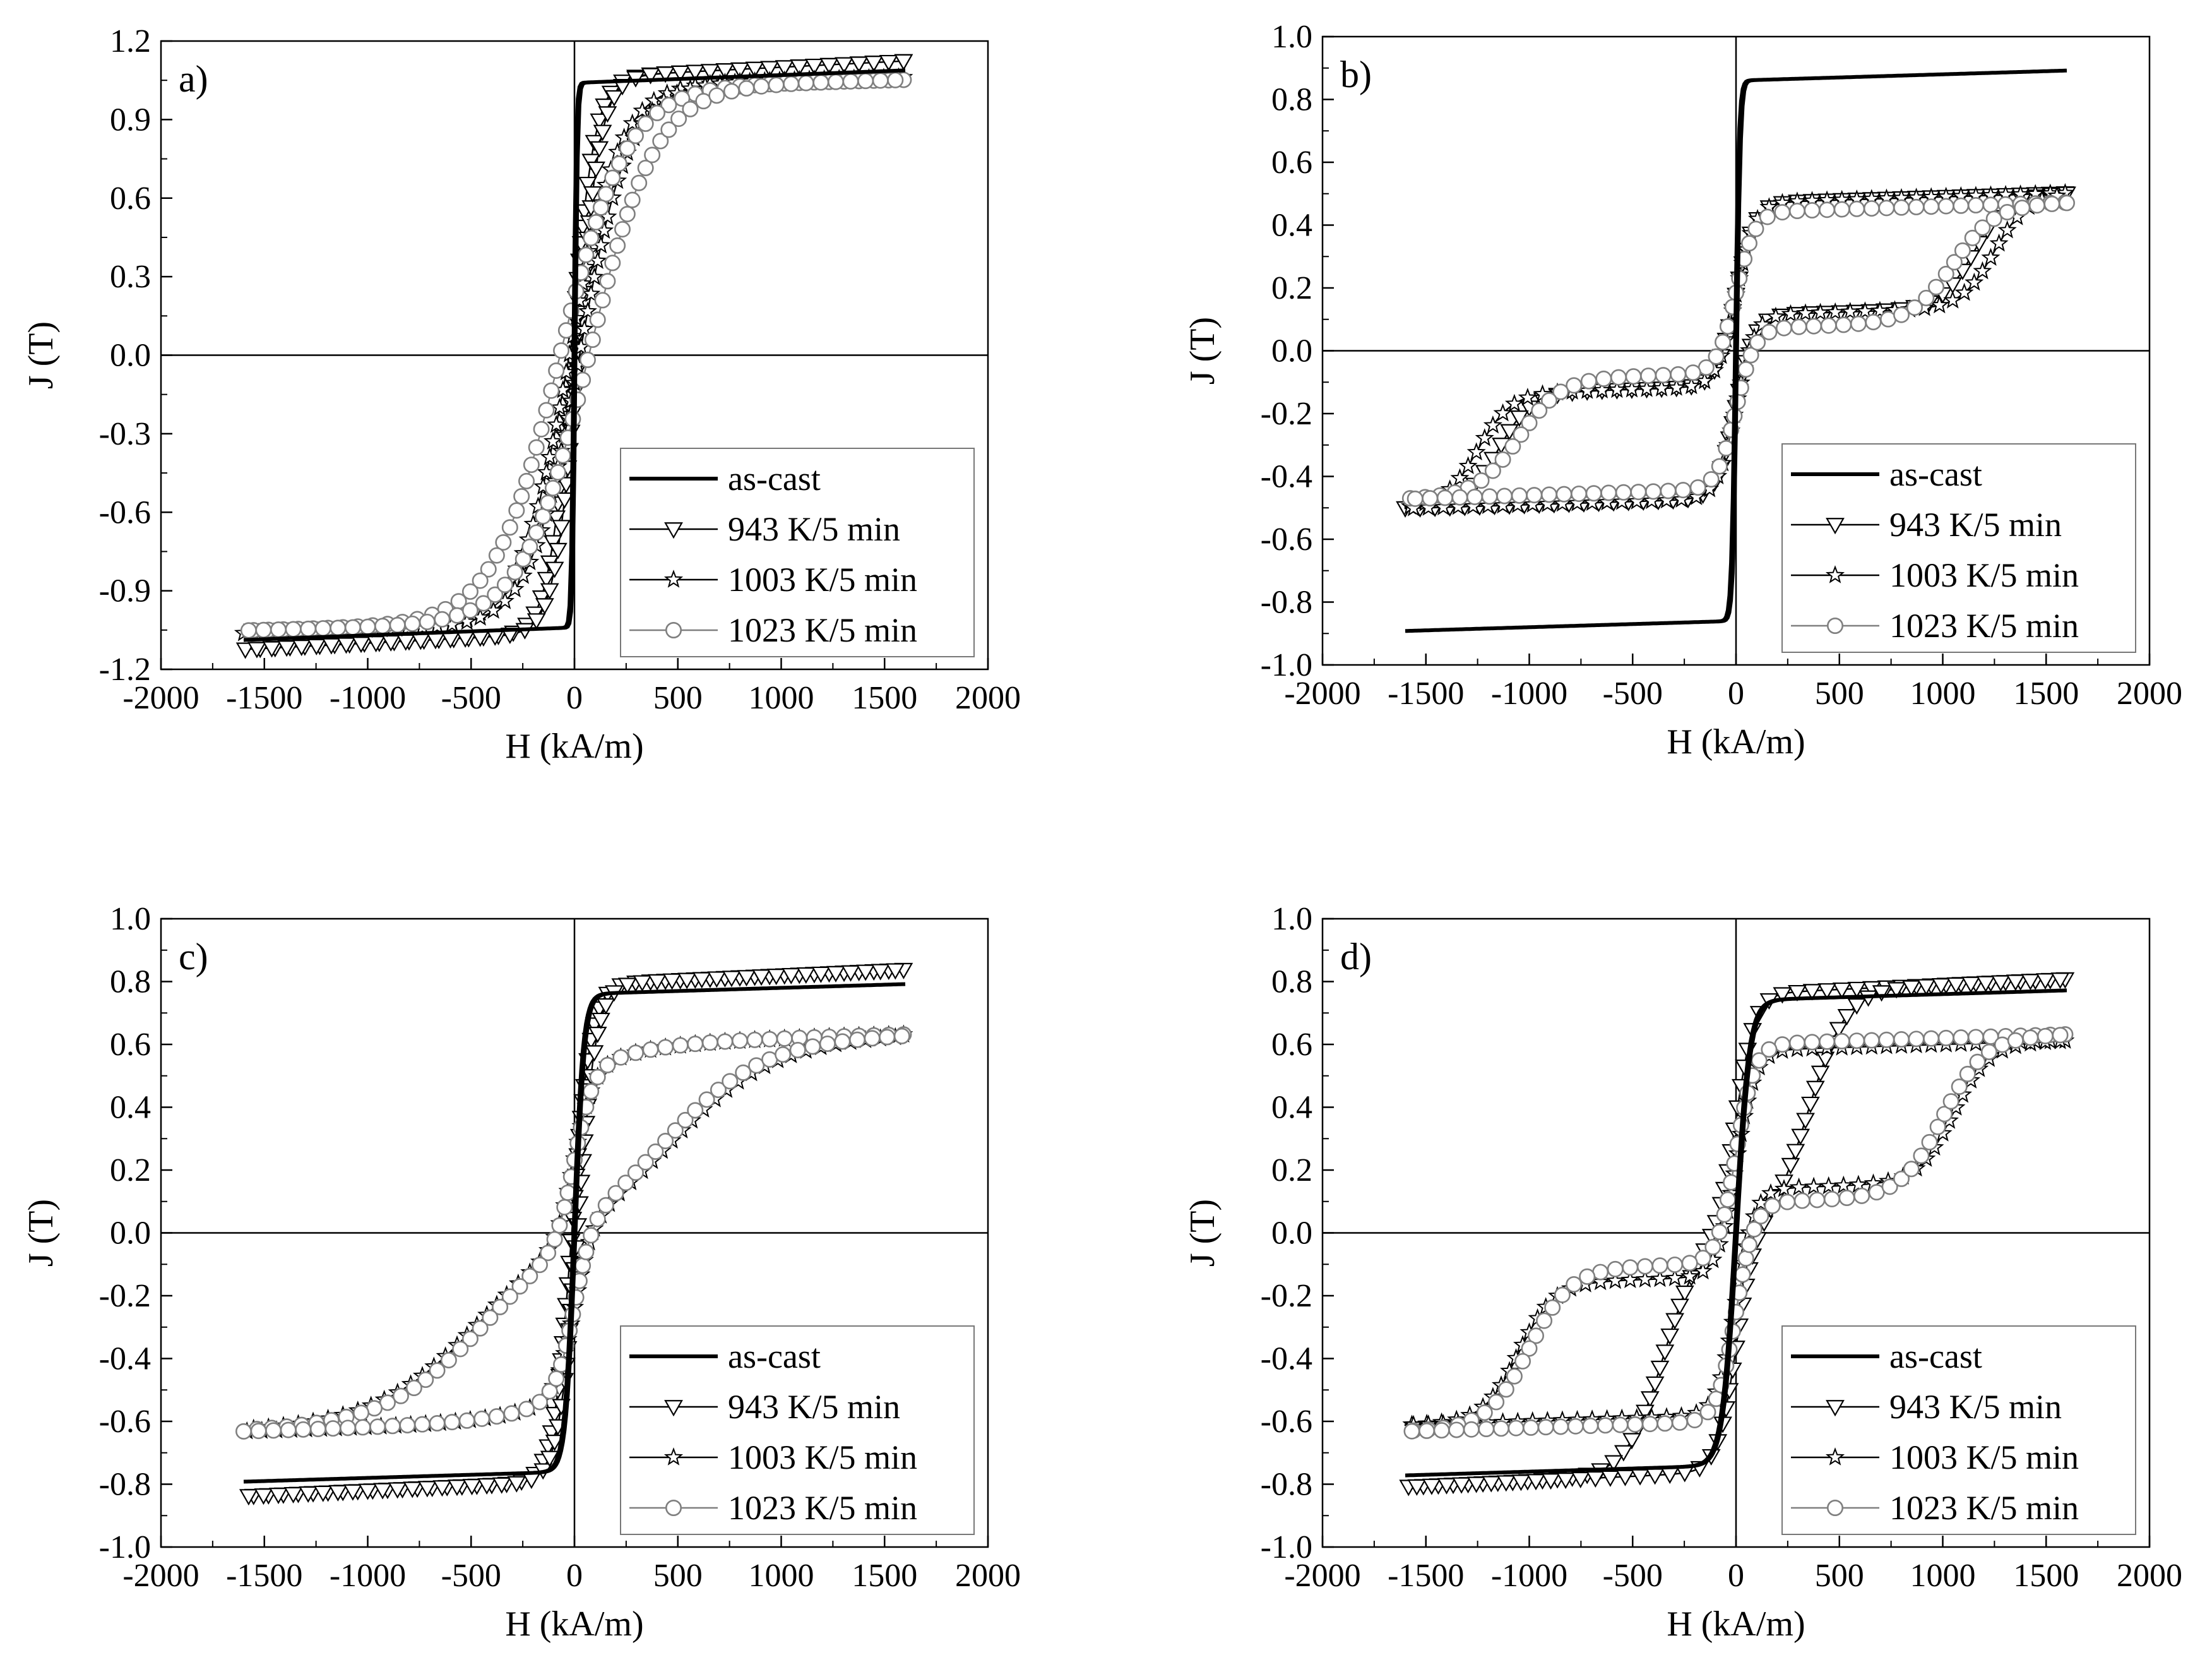  Describe the element at coordinates (471, 1576) in the screenshot. I see `x-tick-label: -500` at that location.